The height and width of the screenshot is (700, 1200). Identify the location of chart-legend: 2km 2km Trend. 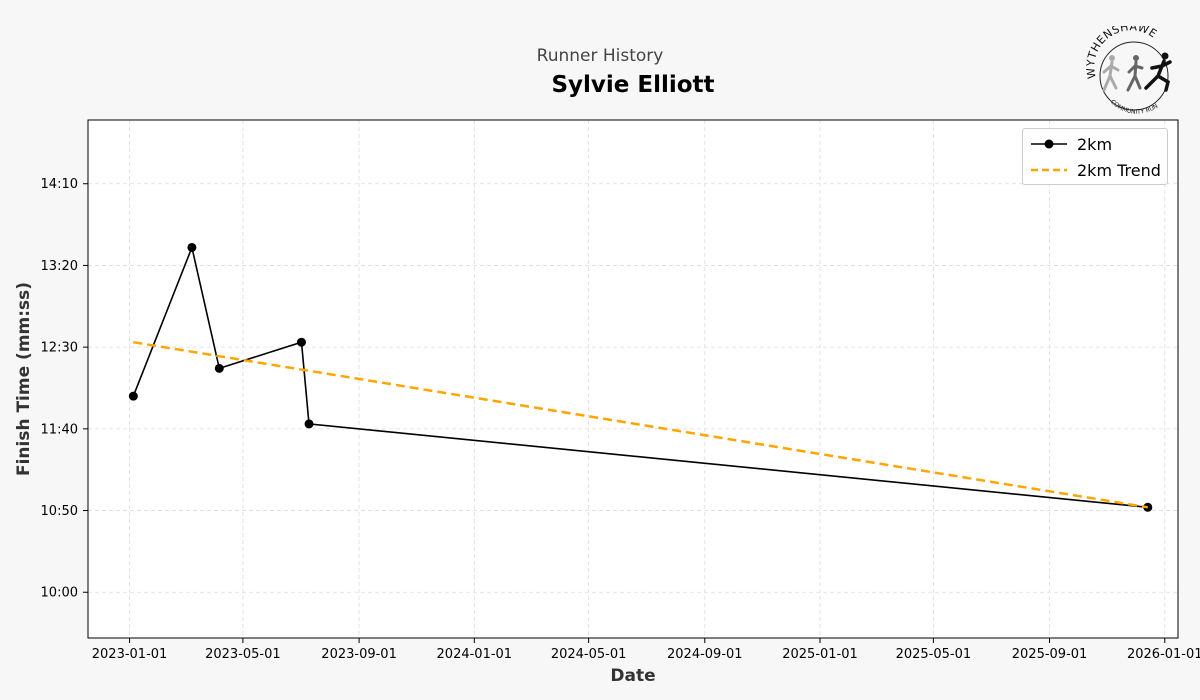
(1095, 156).